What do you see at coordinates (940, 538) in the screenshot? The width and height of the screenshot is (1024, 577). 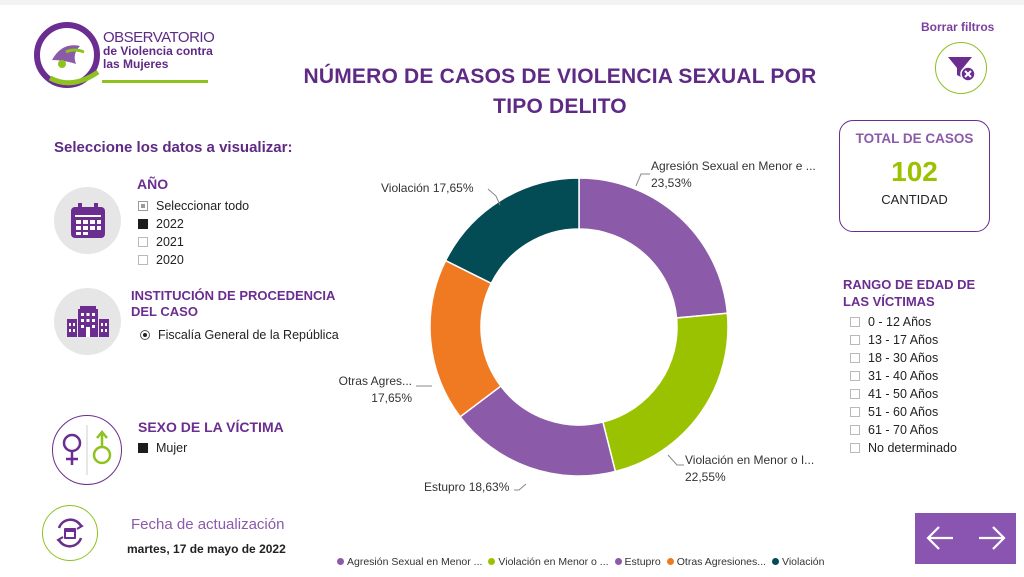 I see `arrow-left-icon` at bounding box center [940, 538].